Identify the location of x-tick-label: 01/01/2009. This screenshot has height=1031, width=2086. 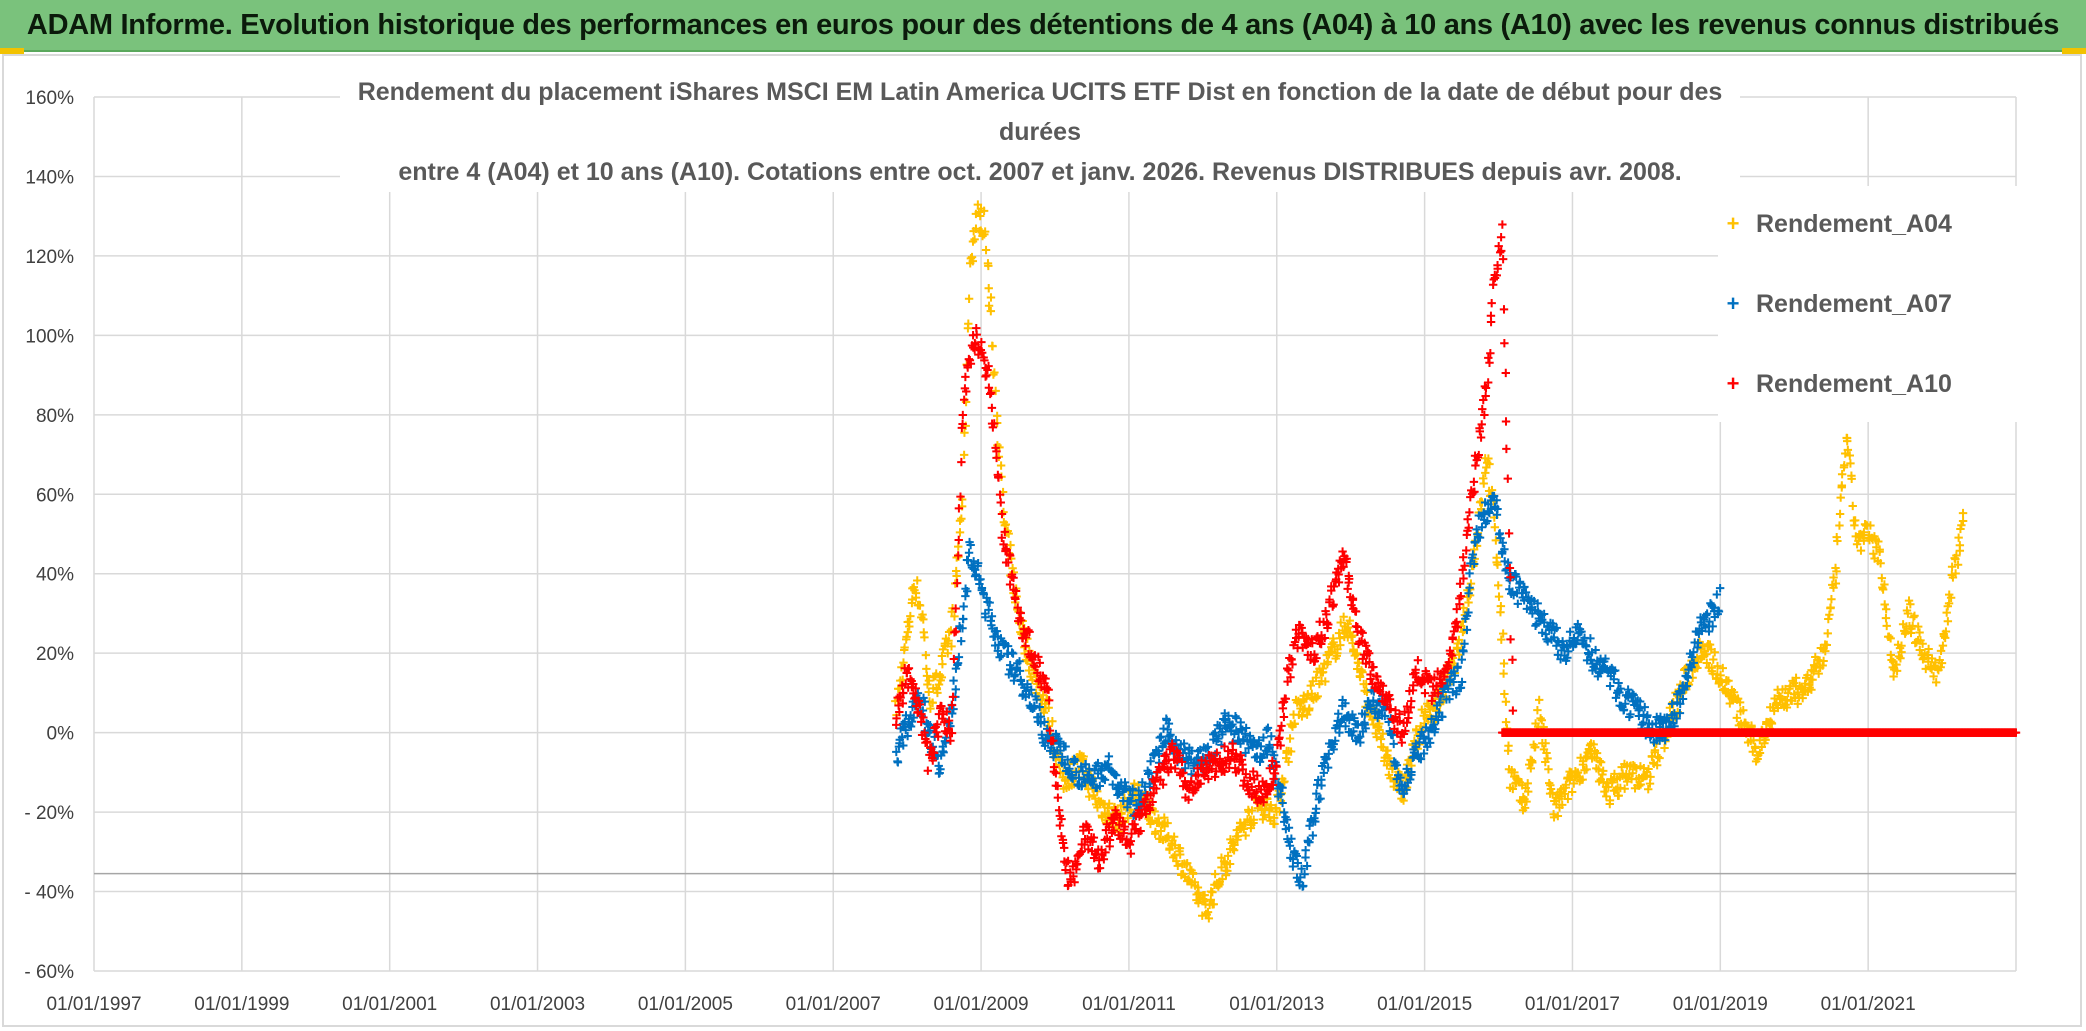
(981, 1004).